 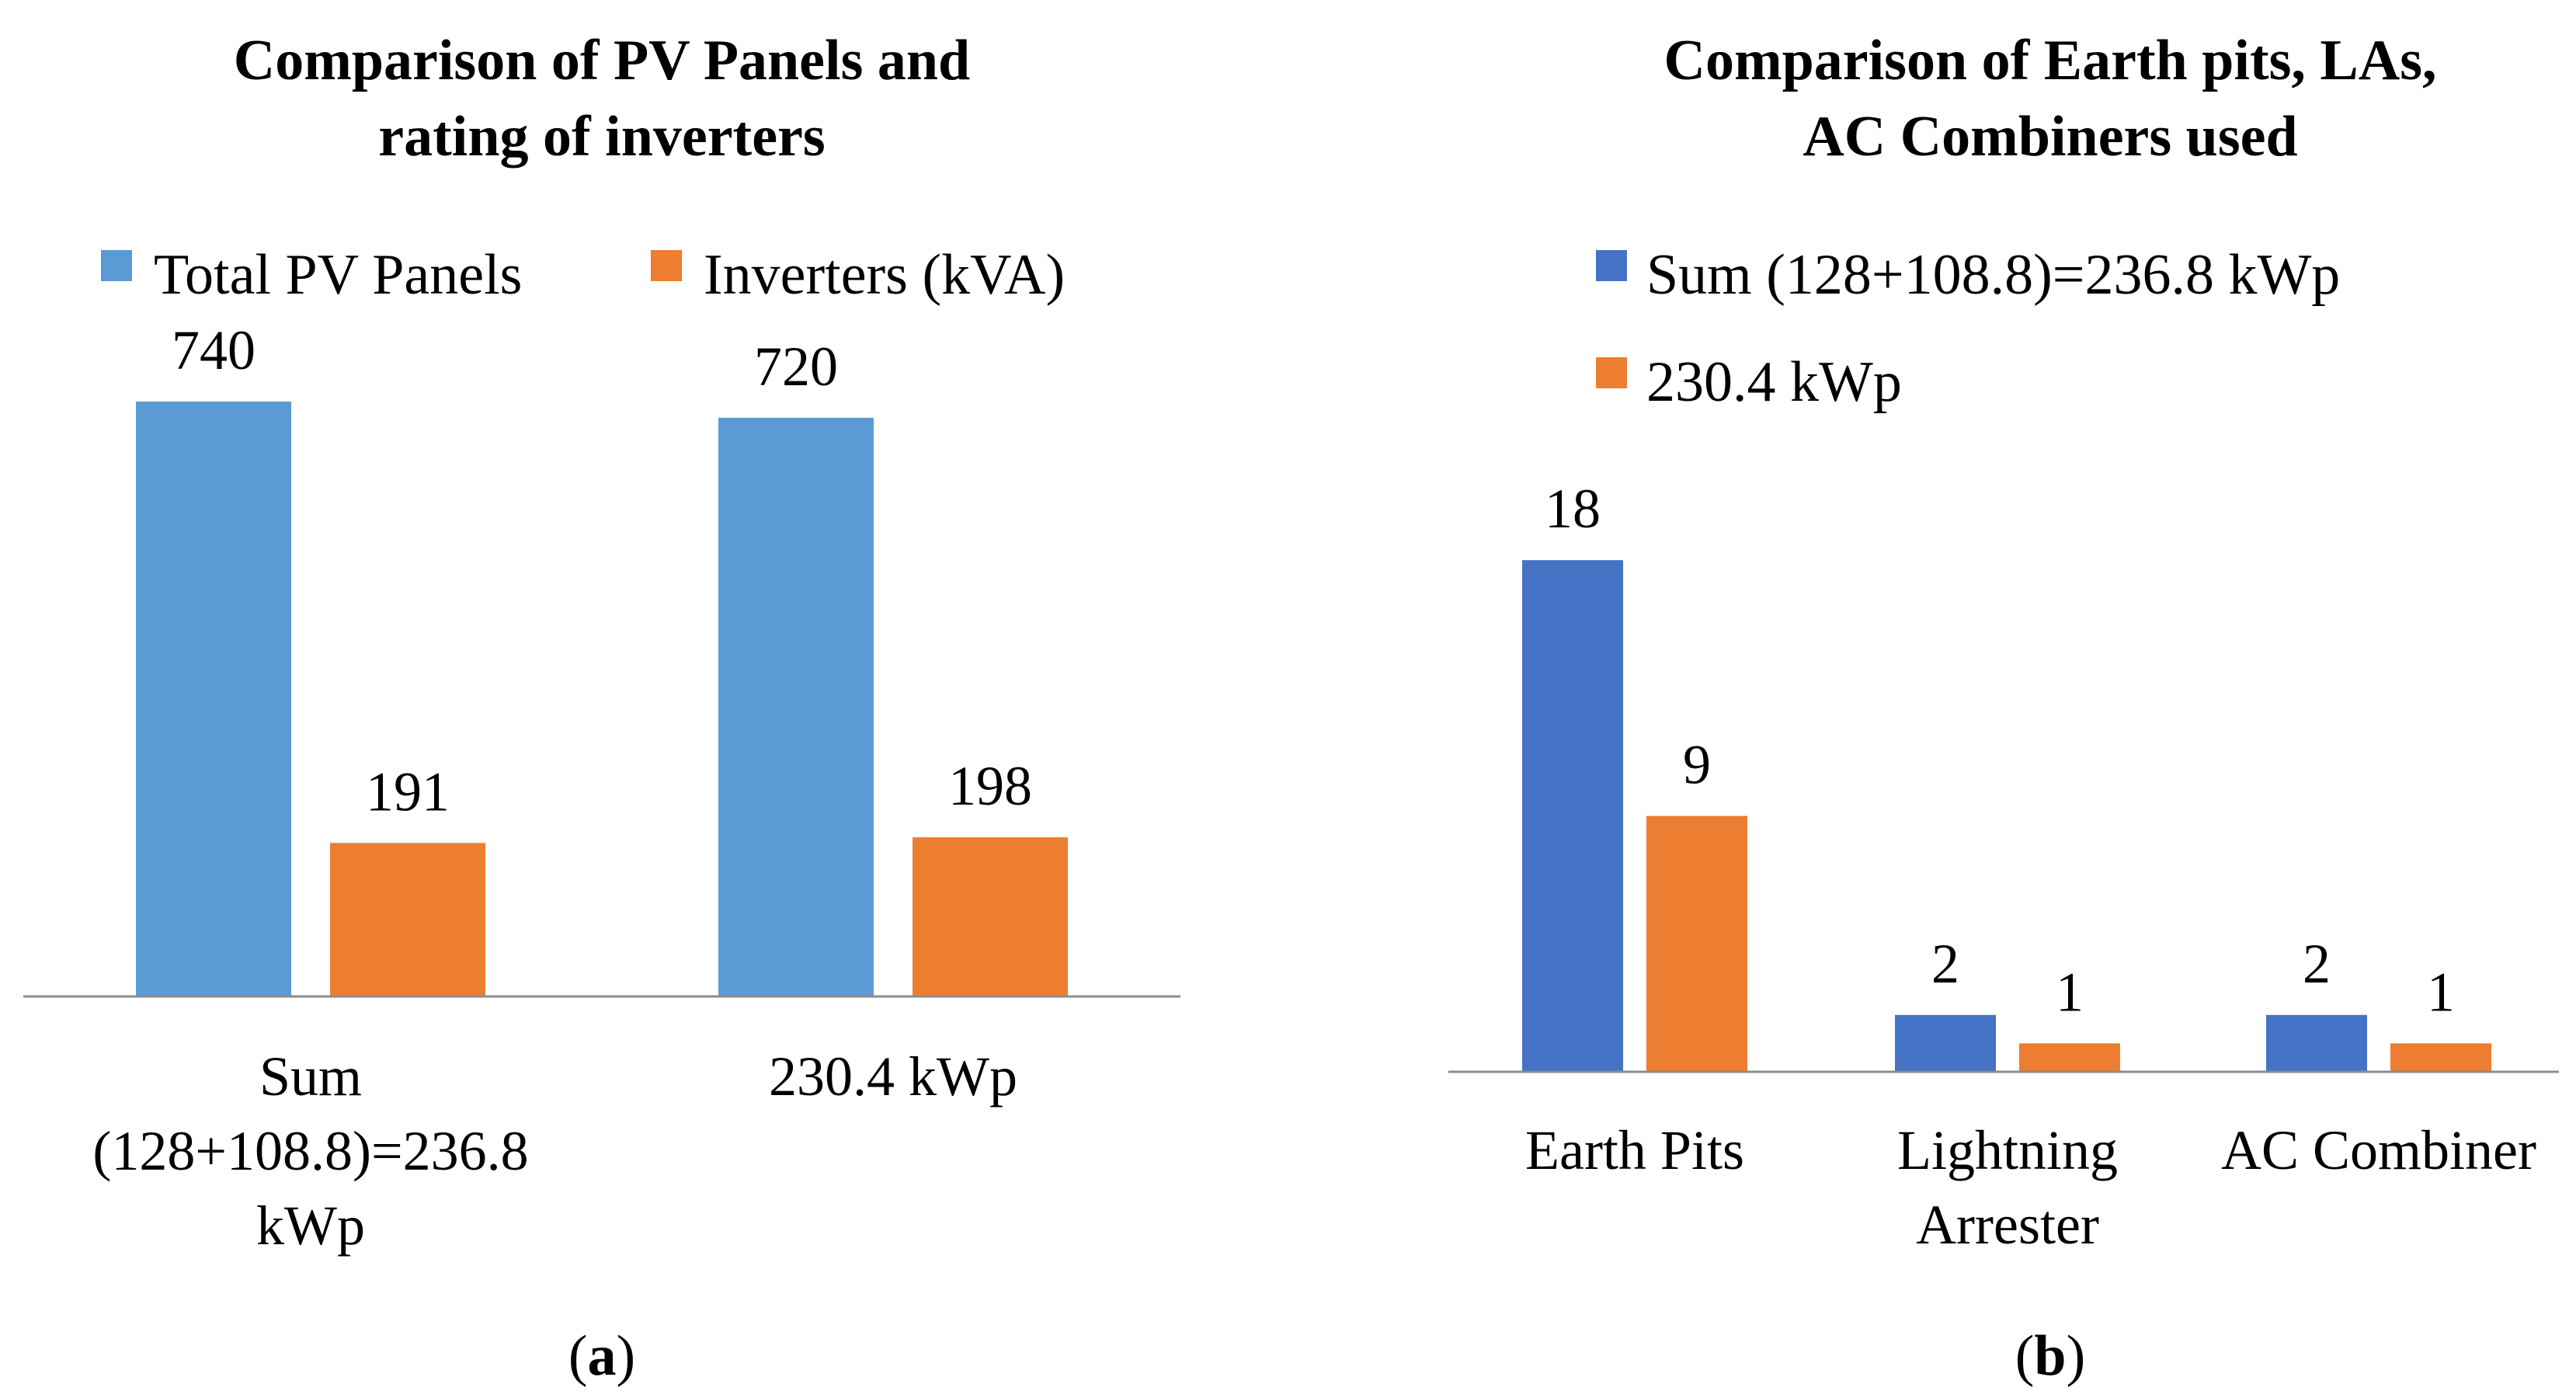 What do you see at coordinates (893, 1076) in the screenshot?
I see `category-label: 230.4 kWp` at bounding box center [893, 1076].